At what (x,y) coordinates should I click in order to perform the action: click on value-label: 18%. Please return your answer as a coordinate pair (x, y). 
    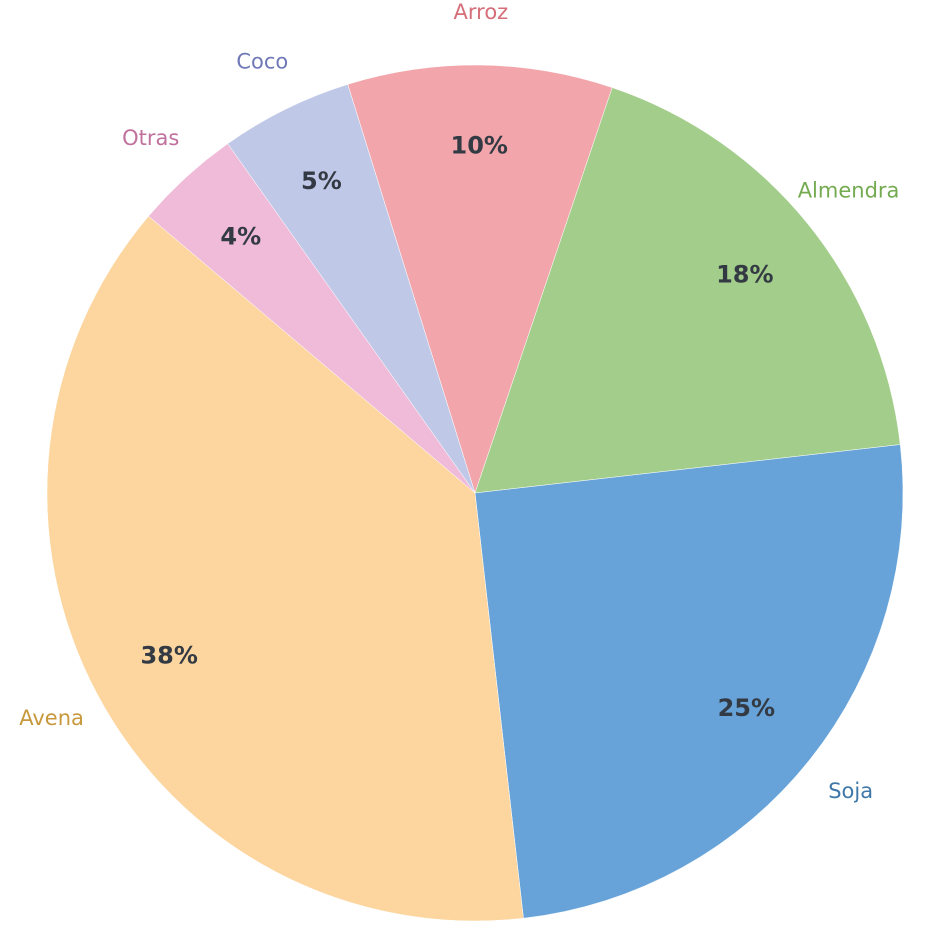
    Looking at the image, I should click on (744, 274).